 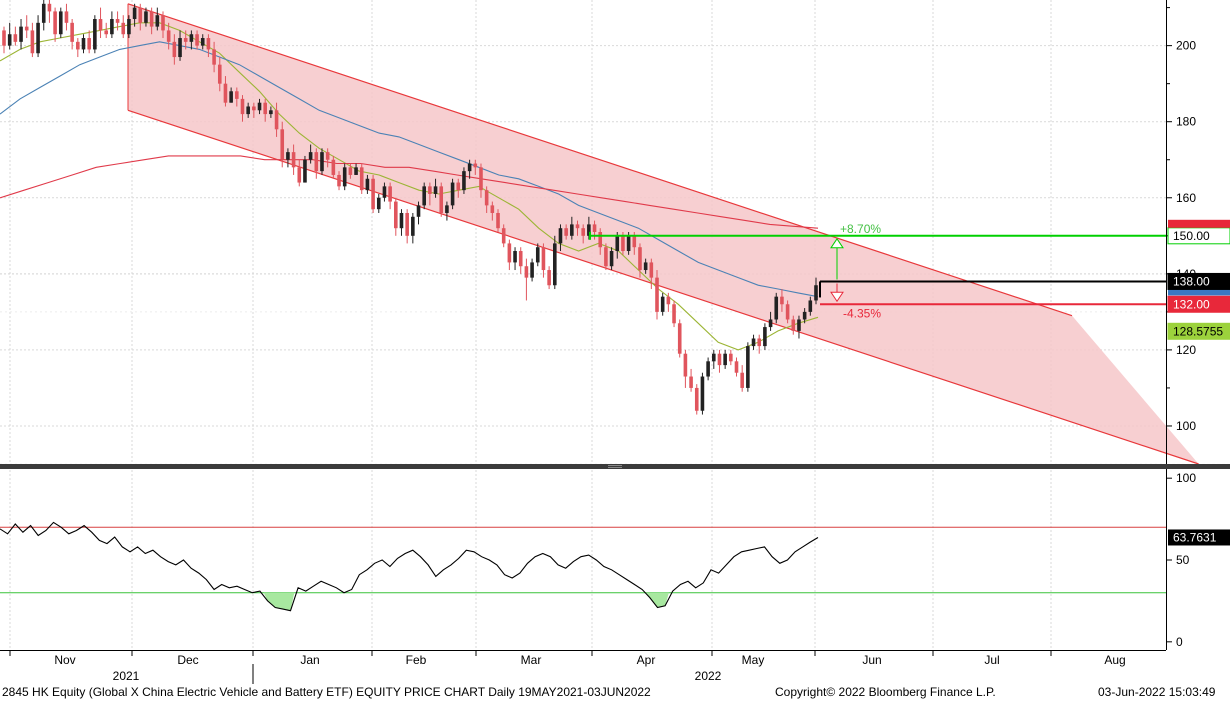 What do you see at coordinates (1198, 281) in the screenshot?
I see `close-price-tag-box` at bounding box center [1198, 281].